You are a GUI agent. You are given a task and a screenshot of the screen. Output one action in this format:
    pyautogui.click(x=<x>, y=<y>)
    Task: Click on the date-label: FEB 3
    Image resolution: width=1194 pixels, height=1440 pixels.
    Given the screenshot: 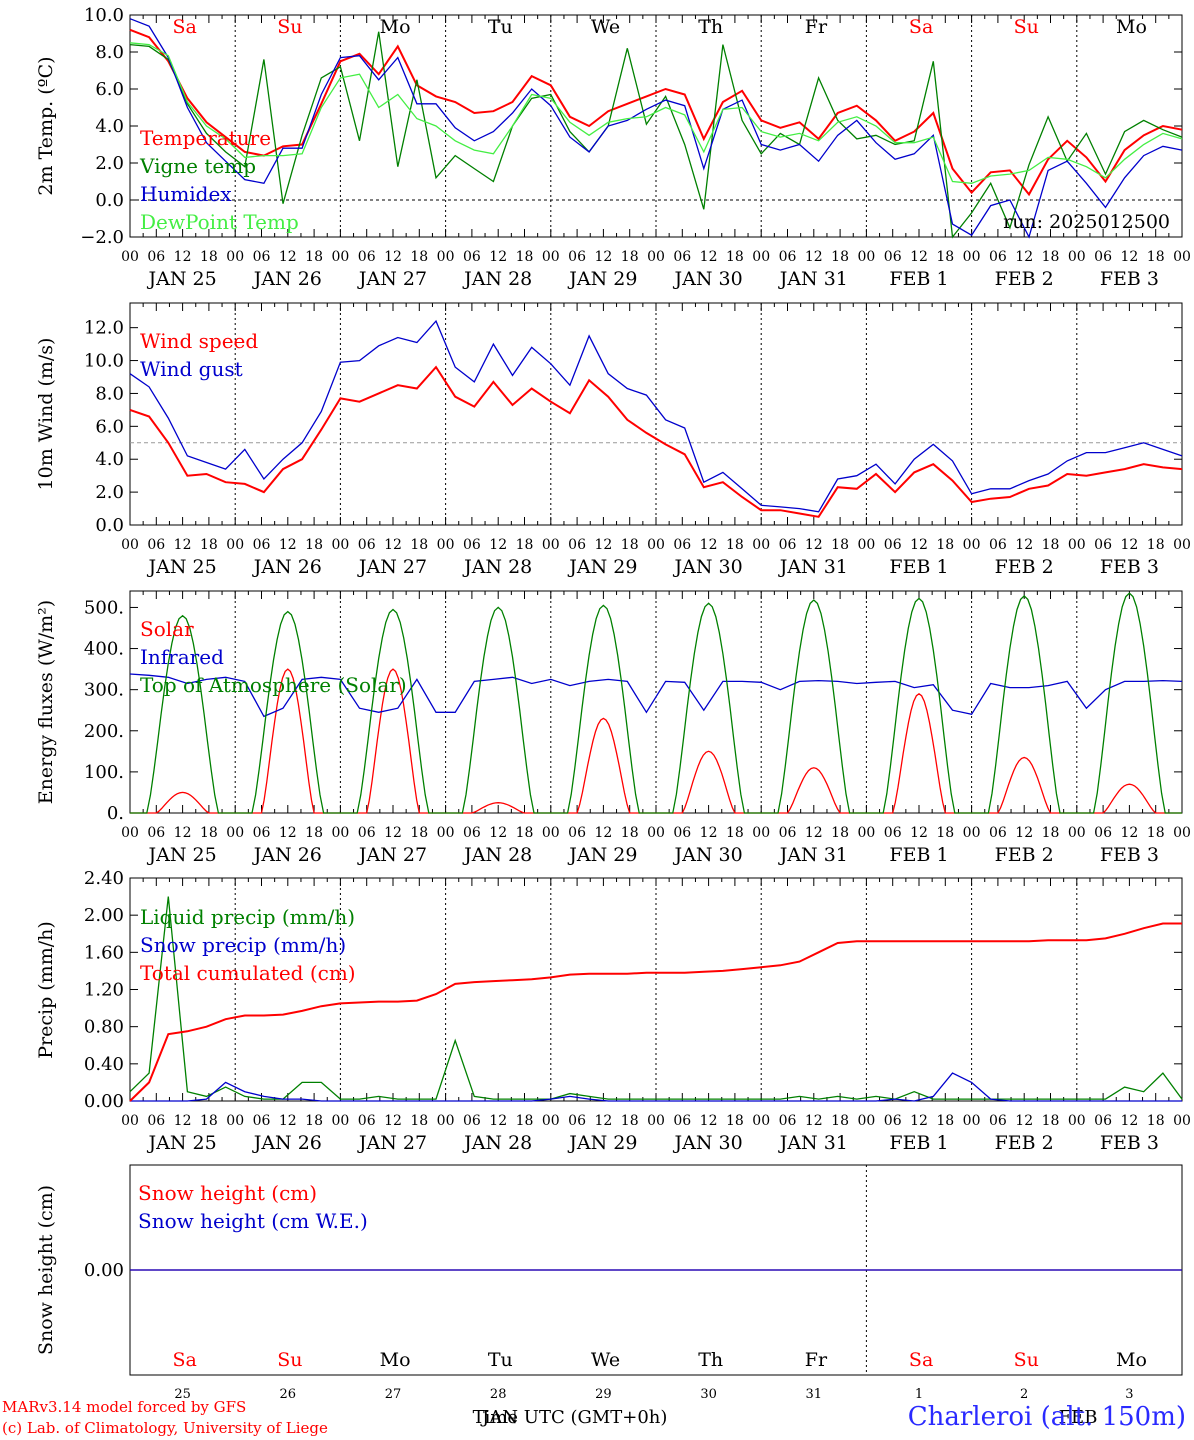 What is the action you would take?
    pyautogui.click(x=1129, y=1143)
    